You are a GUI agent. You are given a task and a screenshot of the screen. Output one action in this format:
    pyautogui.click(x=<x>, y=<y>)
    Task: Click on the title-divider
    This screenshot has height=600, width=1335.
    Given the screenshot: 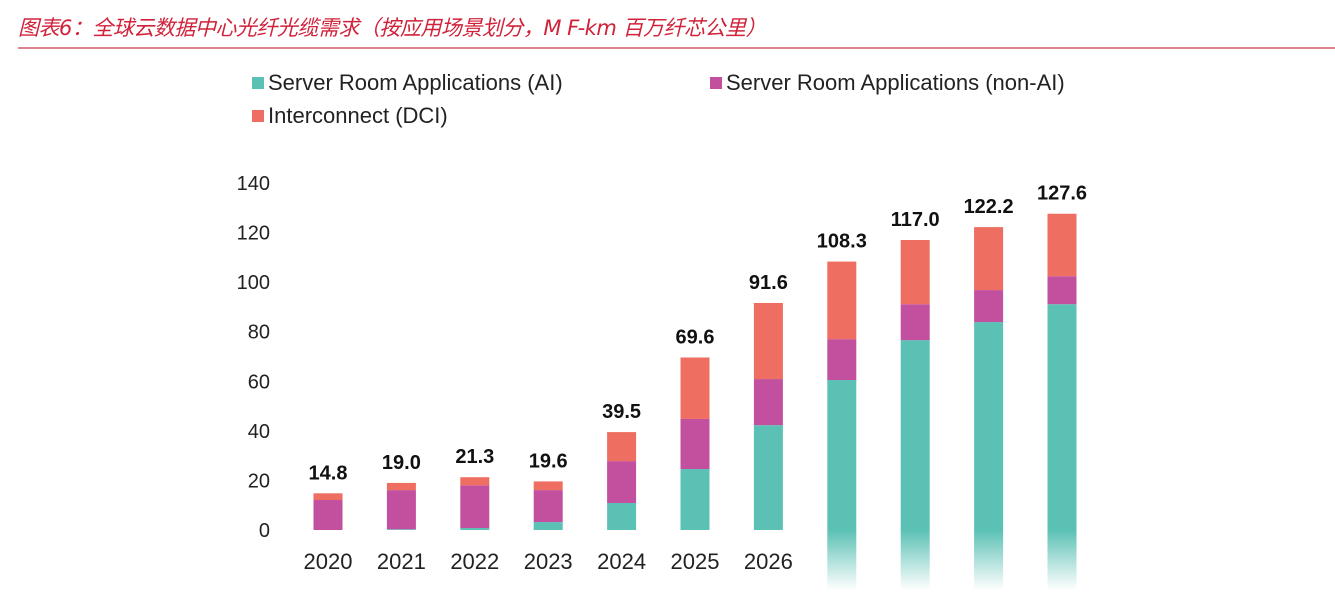 What is the action you would take?
    pyautogui.click(x=676, y=48)
    